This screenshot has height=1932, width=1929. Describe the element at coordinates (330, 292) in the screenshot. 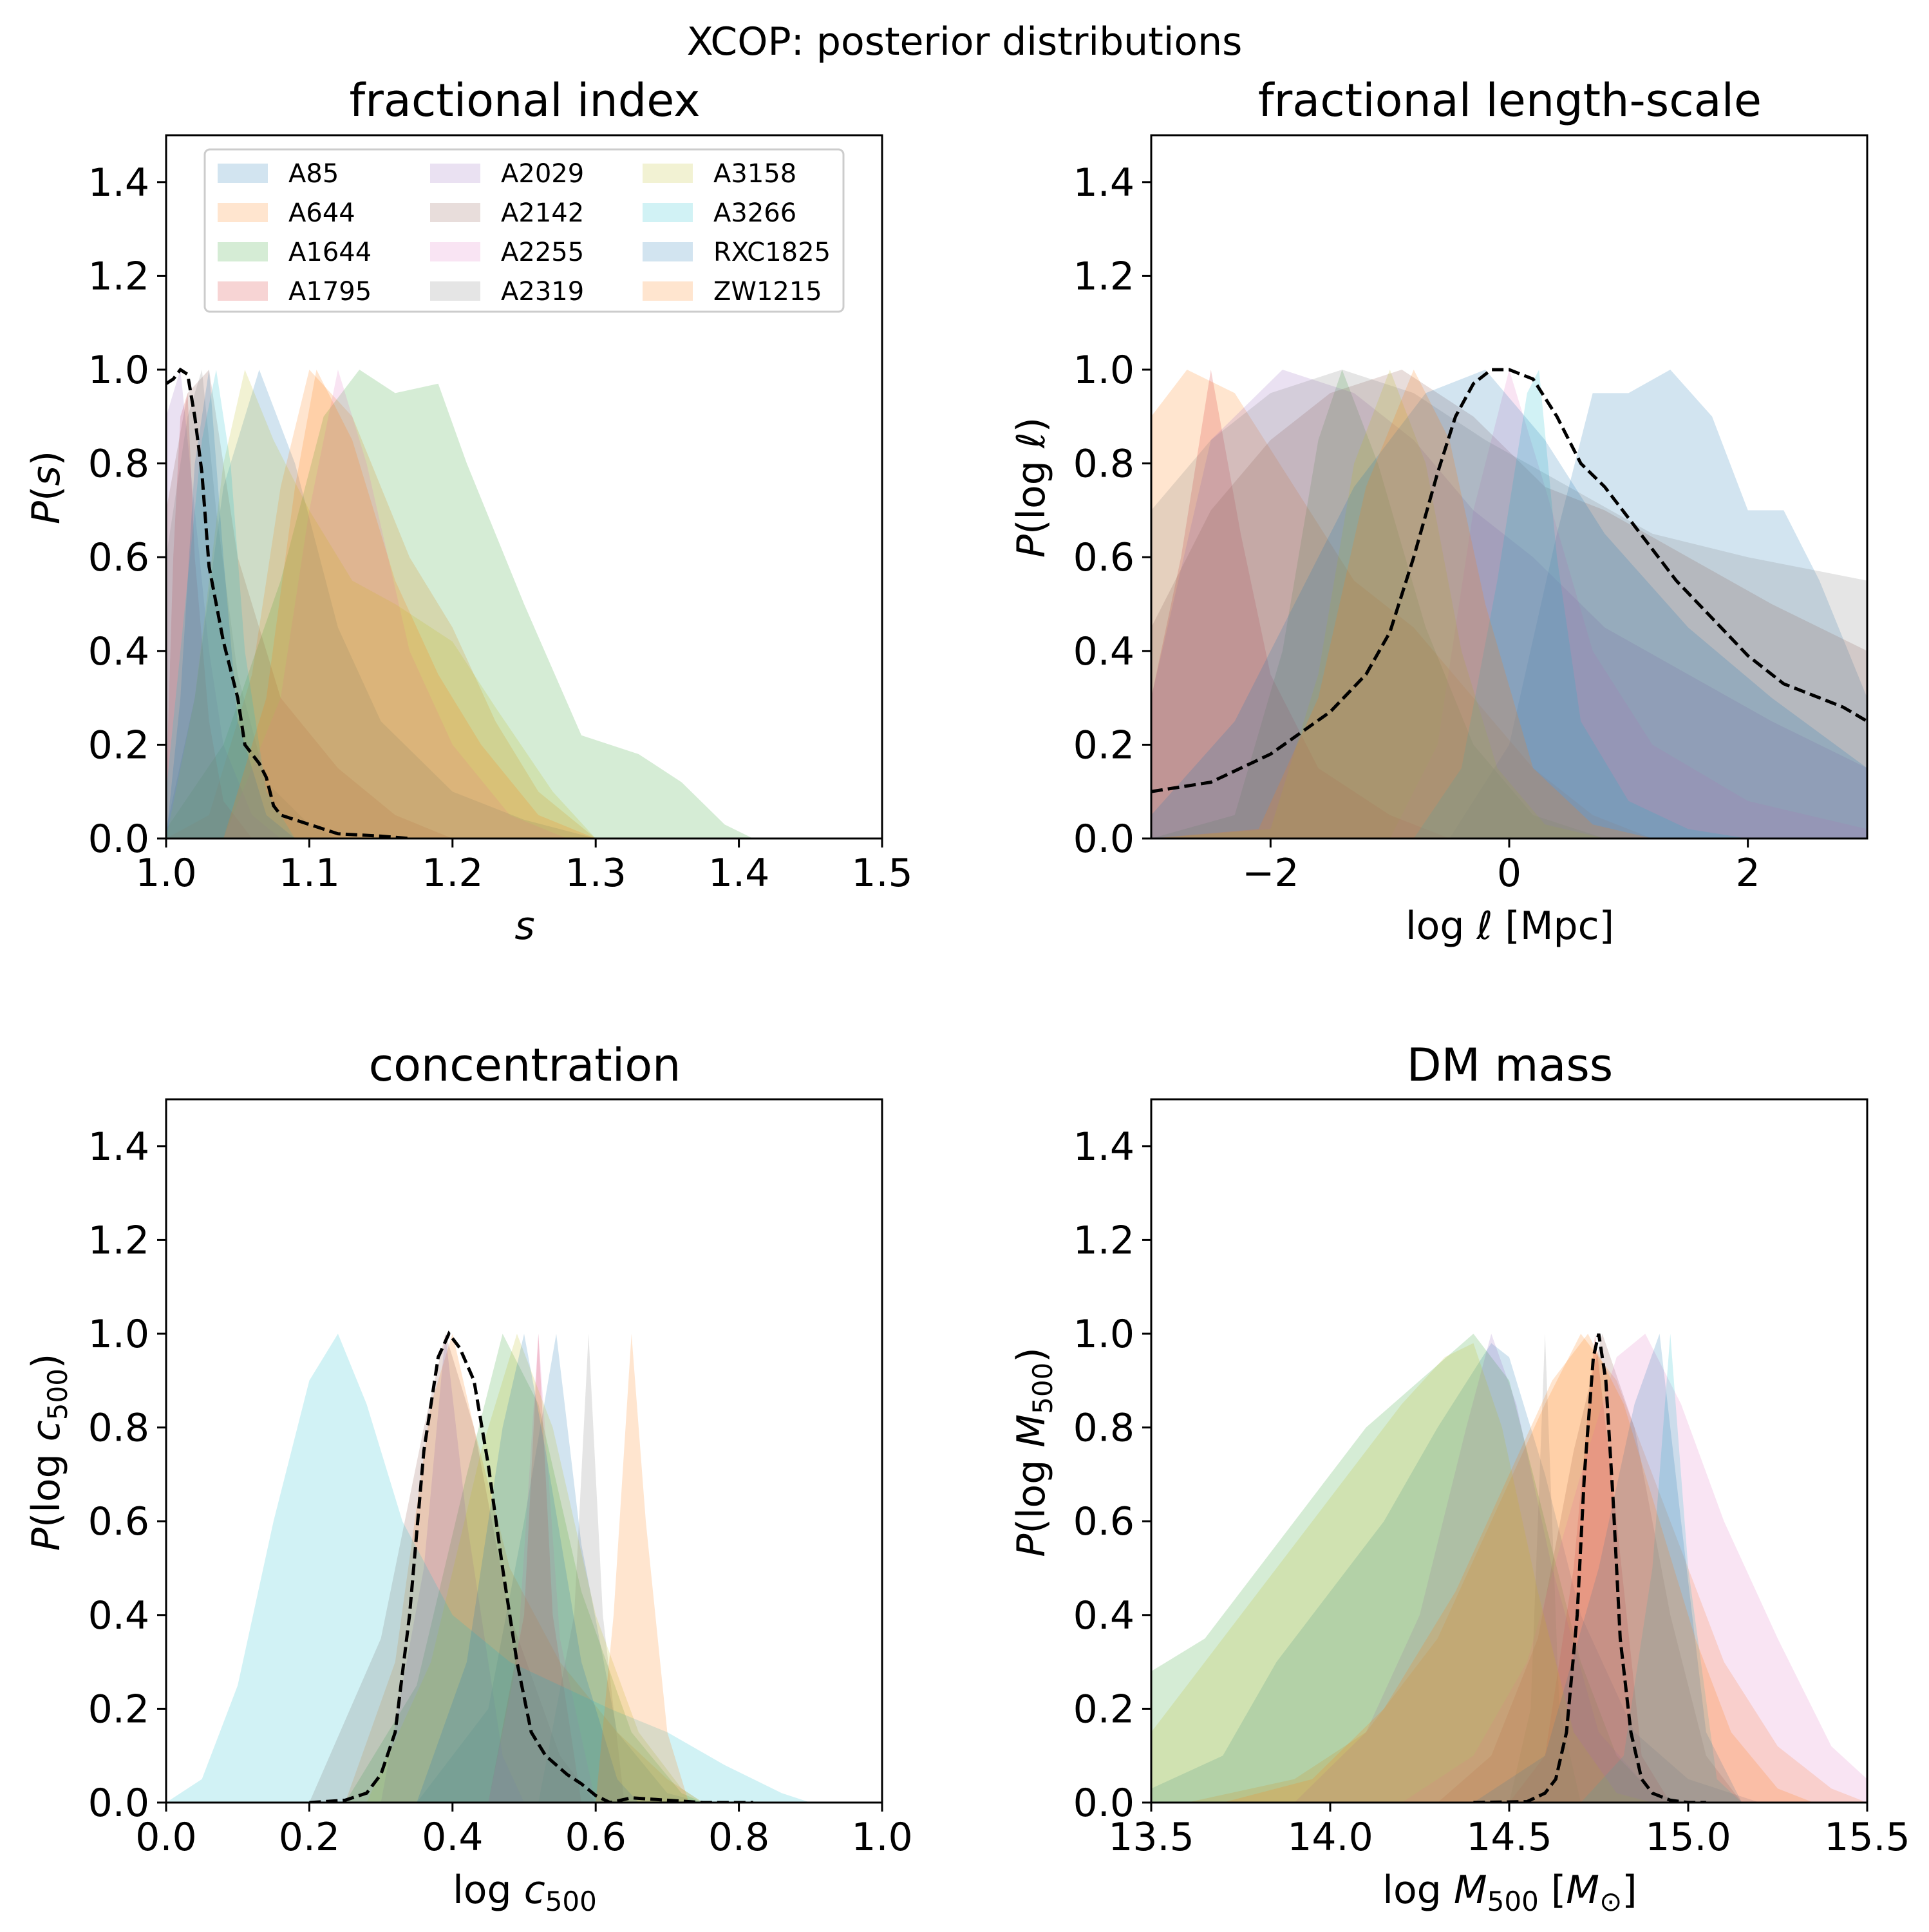

I see `legend-label: A1795` at that location.